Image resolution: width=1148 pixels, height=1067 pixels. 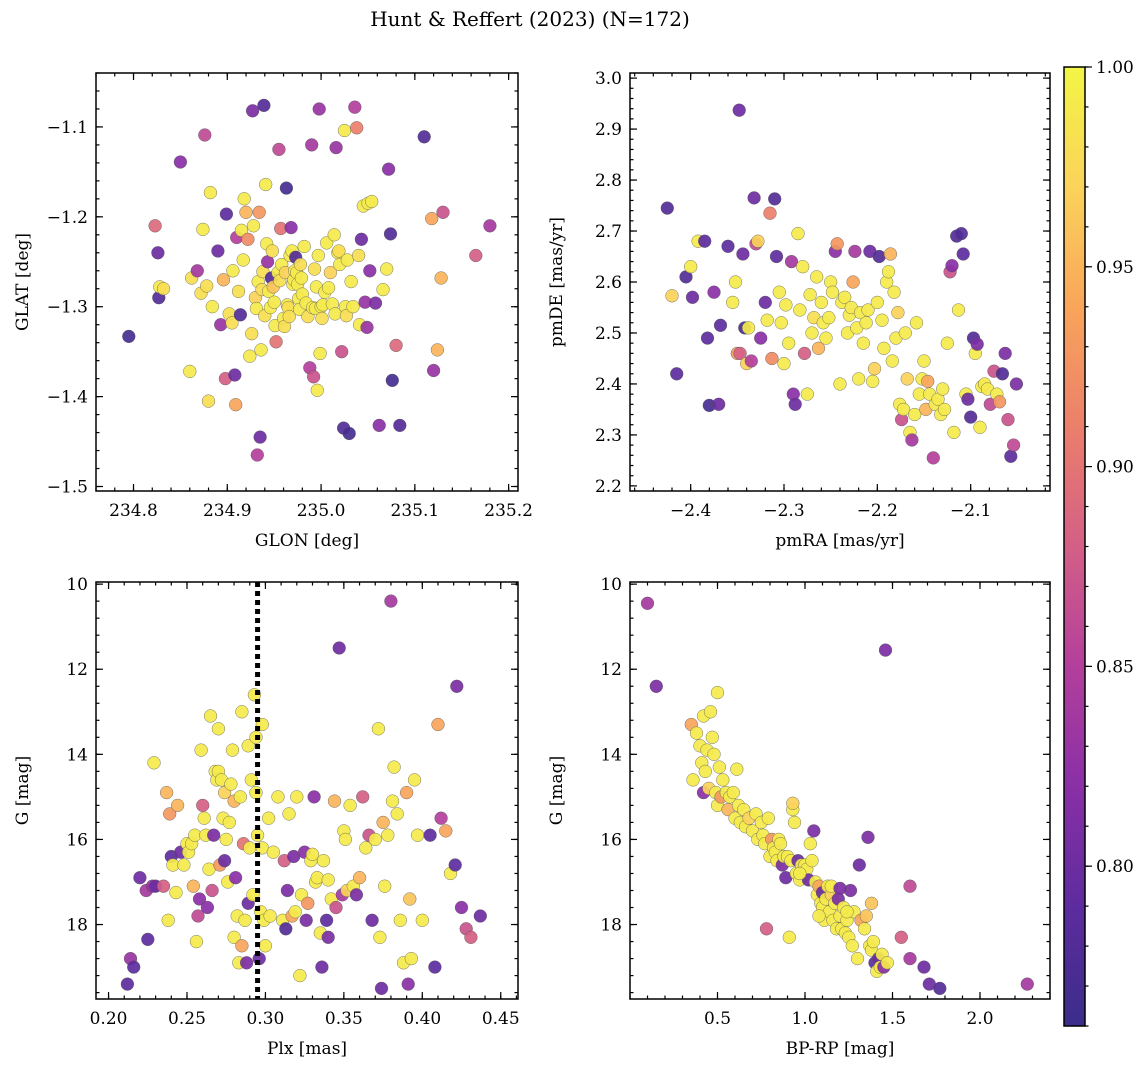 I want to click on x-tick-label: 1.5, so click(x=892, y=1019).